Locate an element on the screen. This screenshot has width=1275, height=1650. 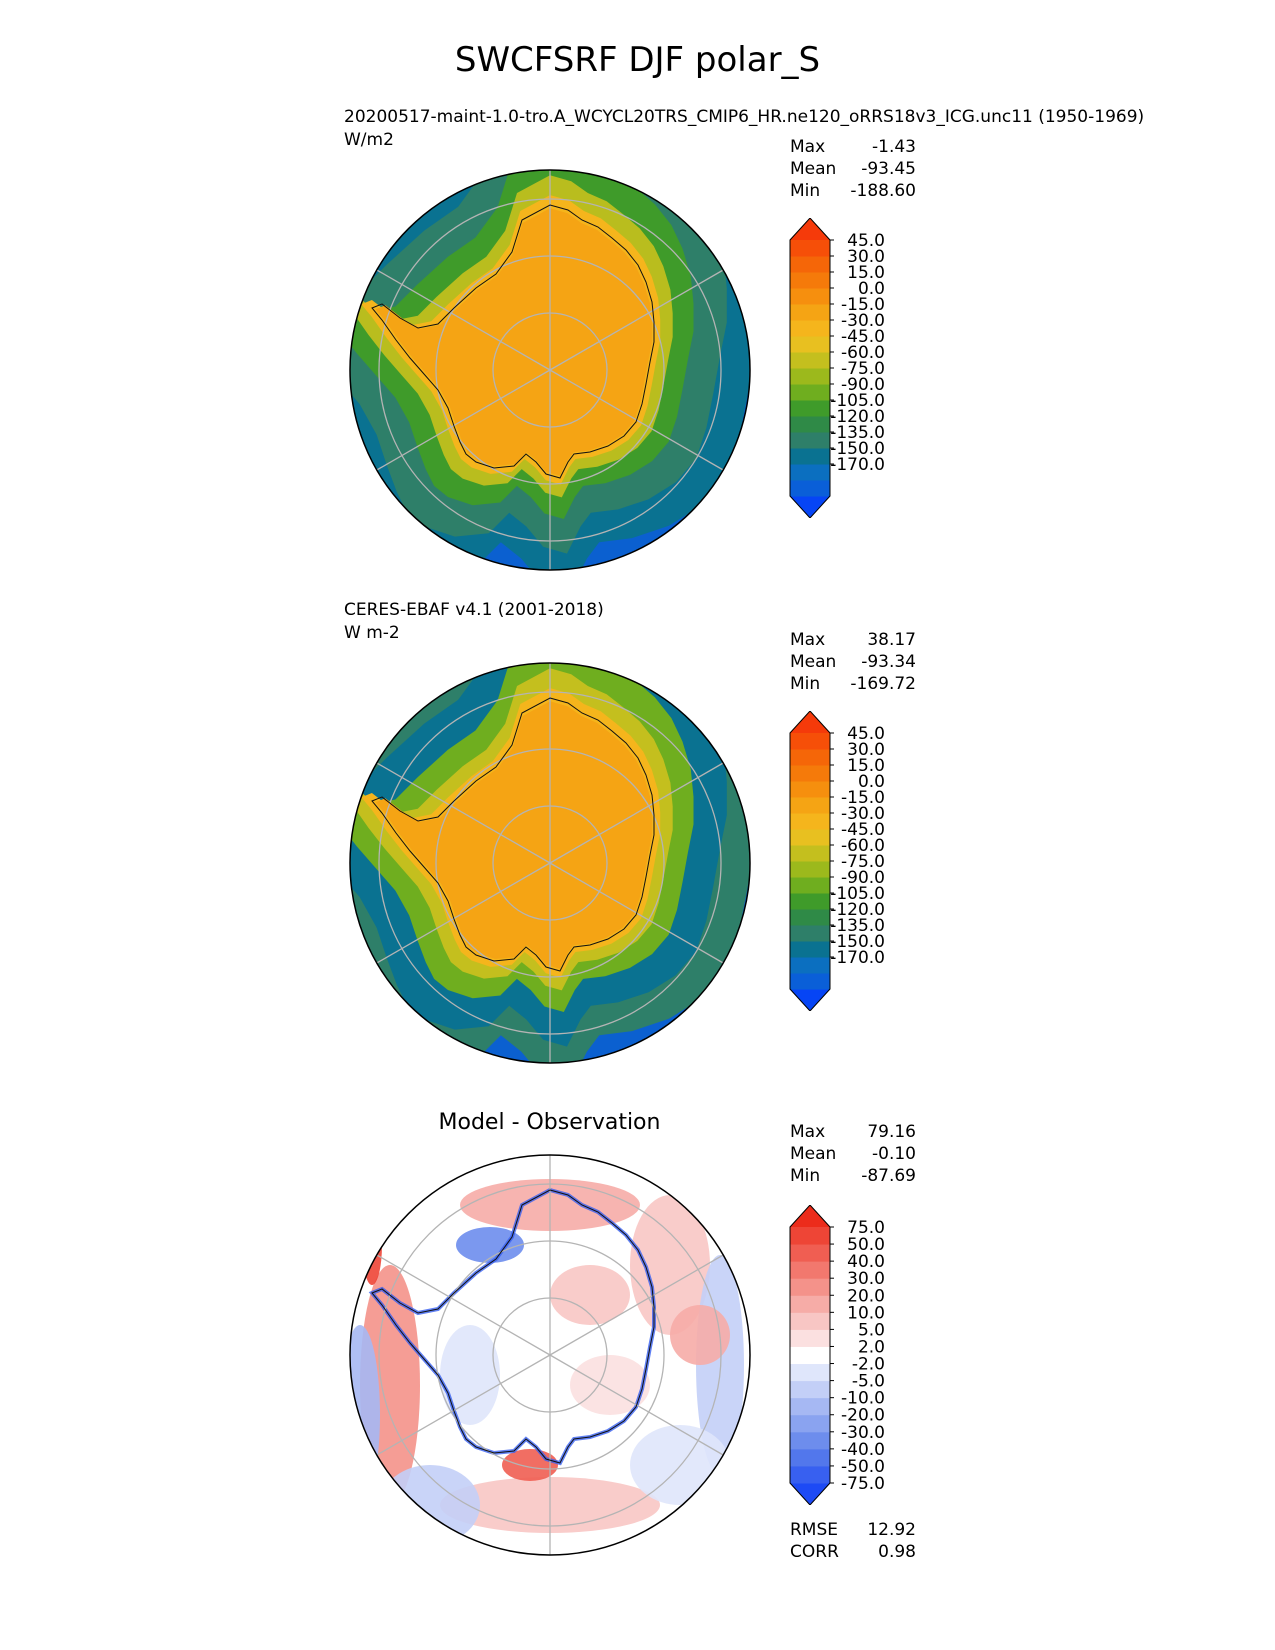
min-label: Min is located at coordinates (805, 684).